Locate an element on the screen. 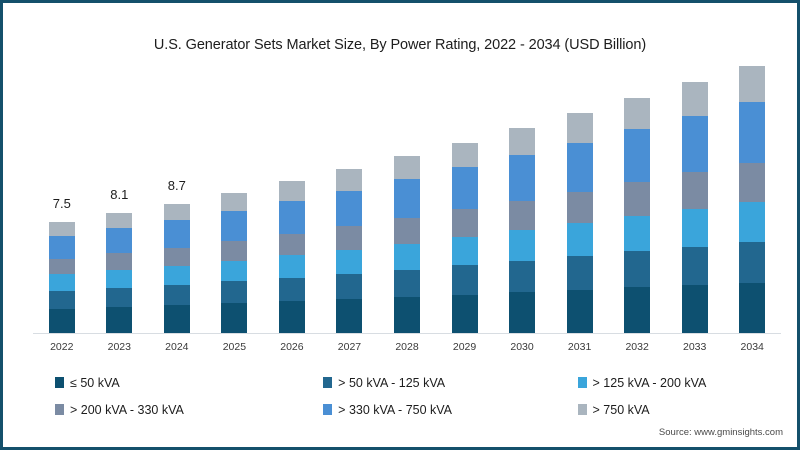 The width and height of the screenshot is (800, 450). bar-segment-2031-s2 is located at coordinates (579, 240).